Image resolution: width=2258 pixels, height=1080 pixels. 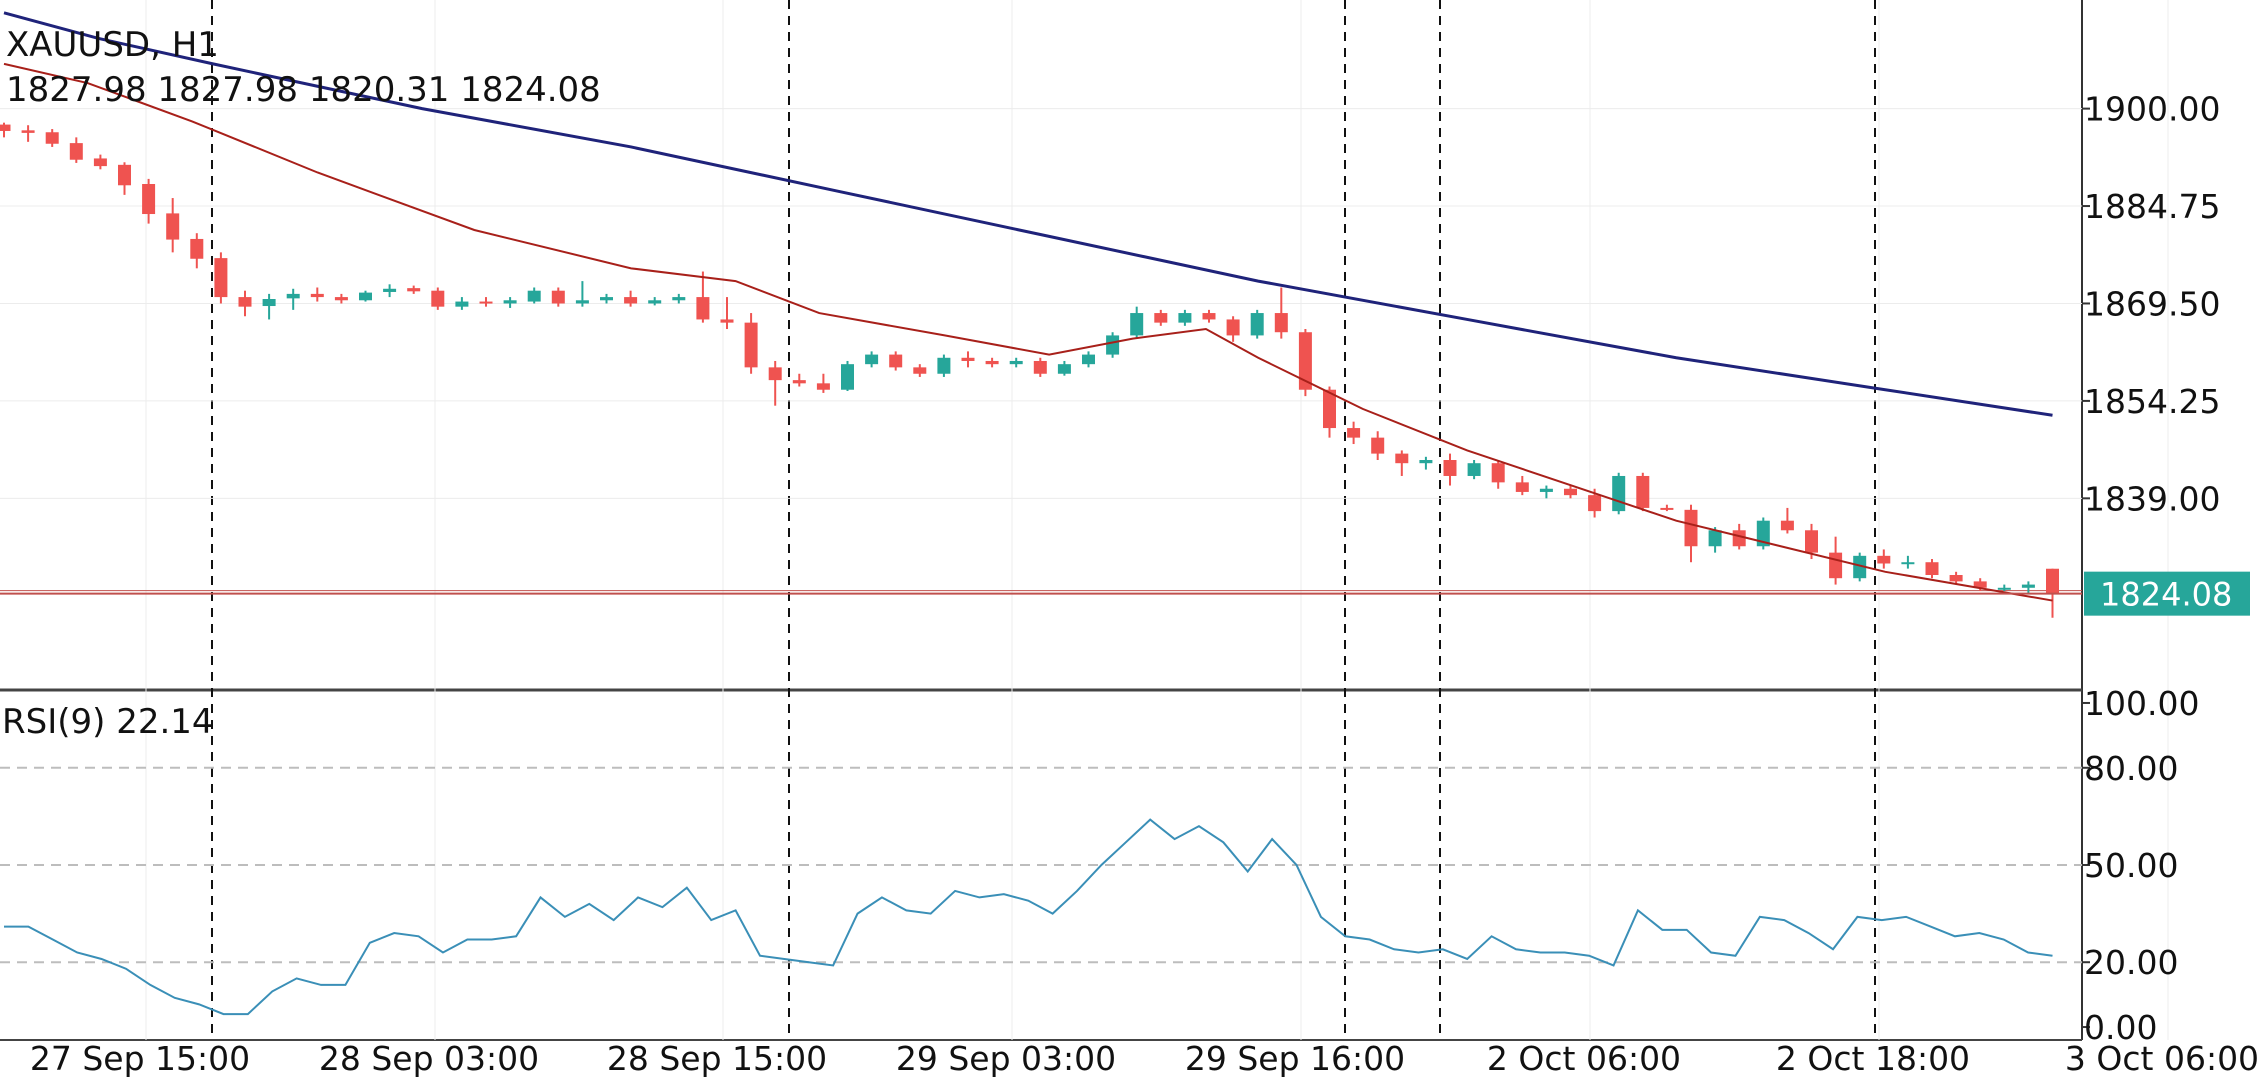 What do you see at coordinates (1006, 1058) in the screenshot?
I see `time-axis-tick-label: 29 Sep 03:00` at bounding box center [1006, 1058].